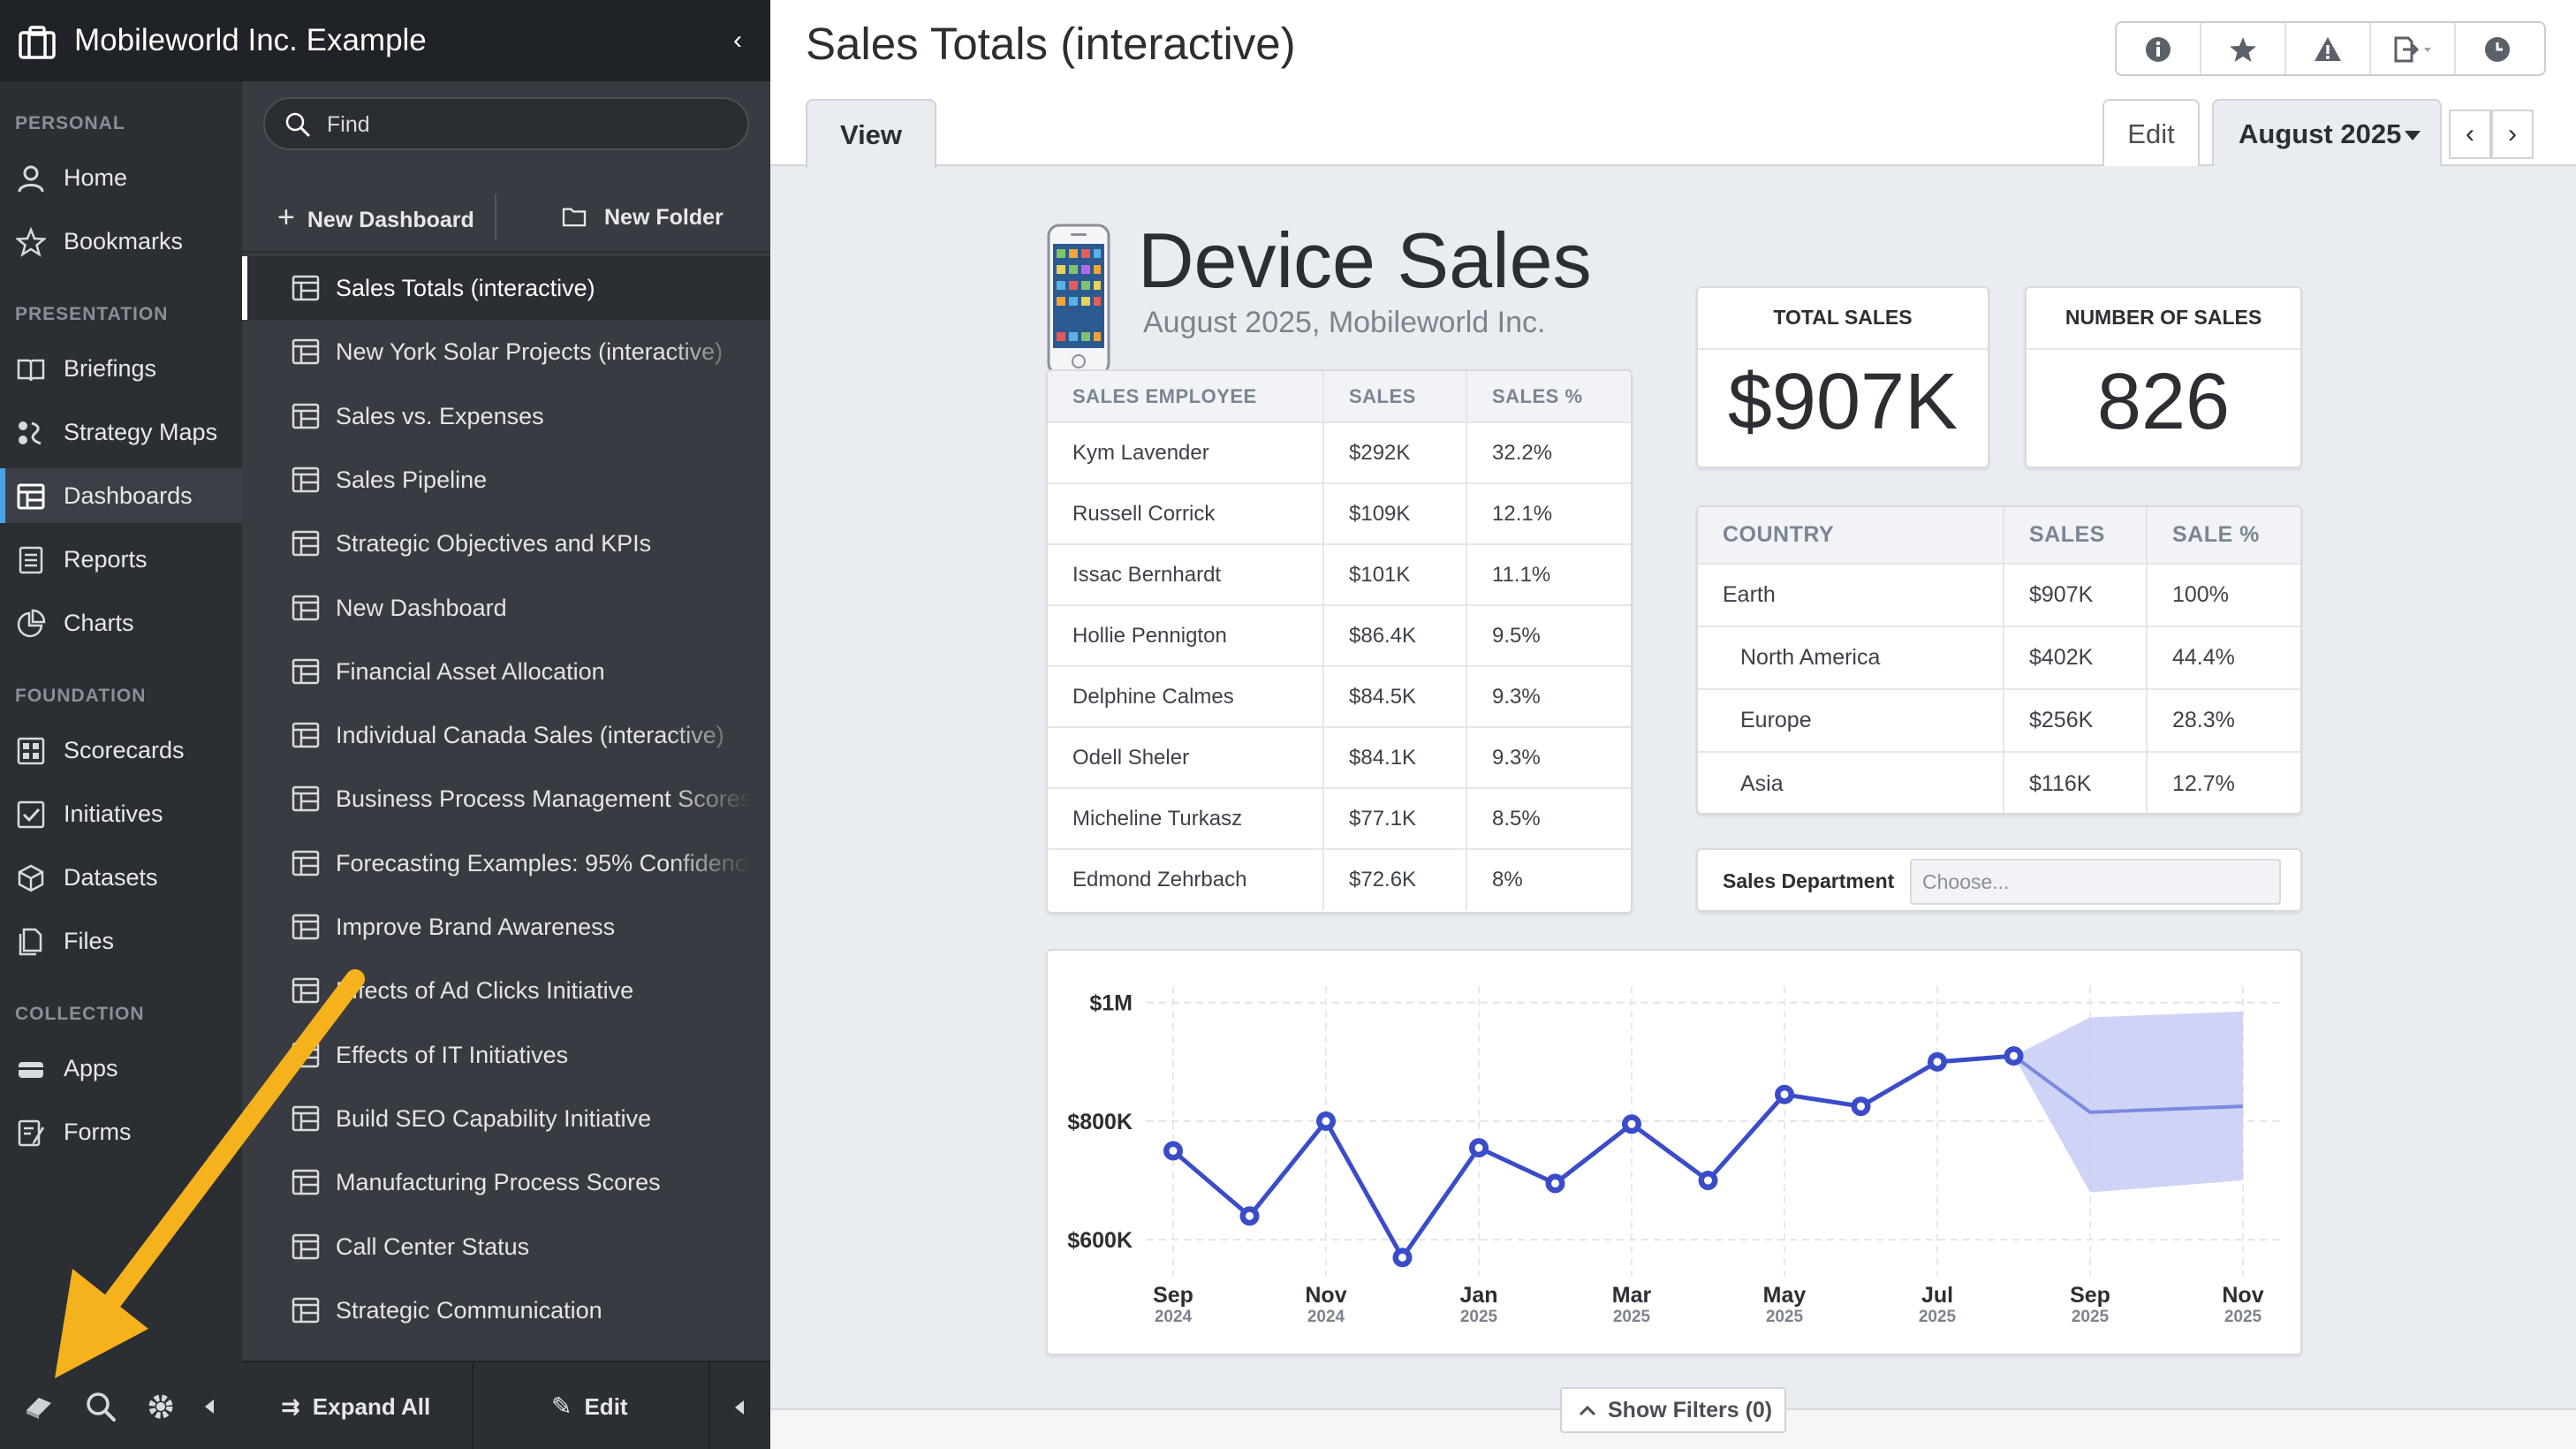 The height and width of the screenshot is (1449, 2576). Describe the element at coordinates (506, 1182) in the screenshot. I see `dashboard-list-item: Manufacturing Process Scores` at that location.